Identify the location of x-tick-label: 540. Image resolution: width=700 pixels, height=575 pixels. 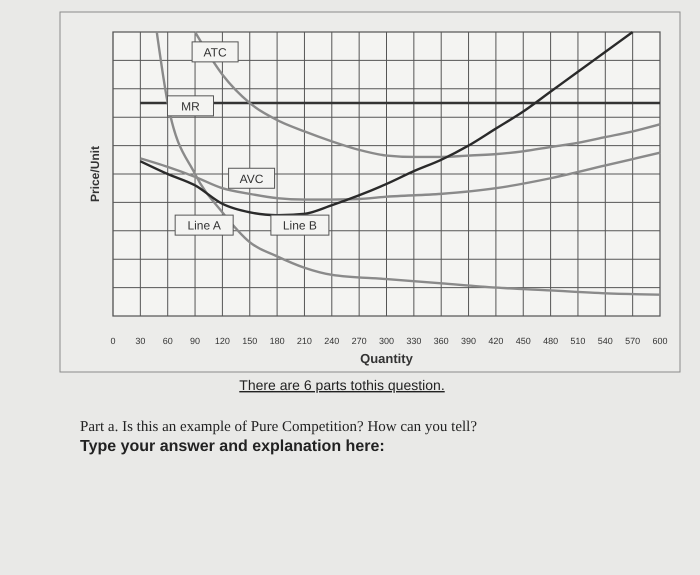
(605, 341).